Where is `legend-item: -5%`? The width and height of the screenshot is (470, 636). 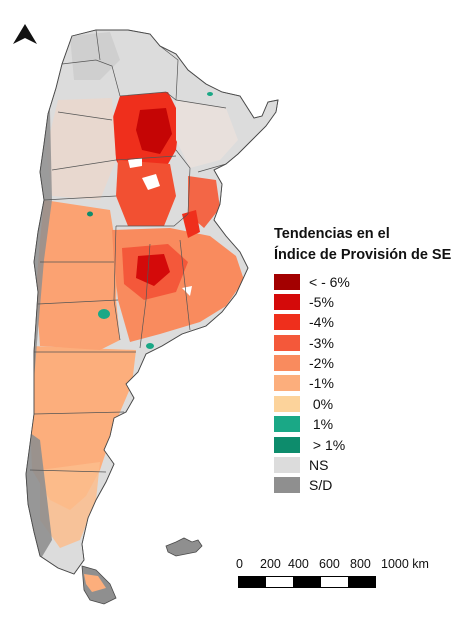
legend-item: -5% is located at coordinates (372, 301).